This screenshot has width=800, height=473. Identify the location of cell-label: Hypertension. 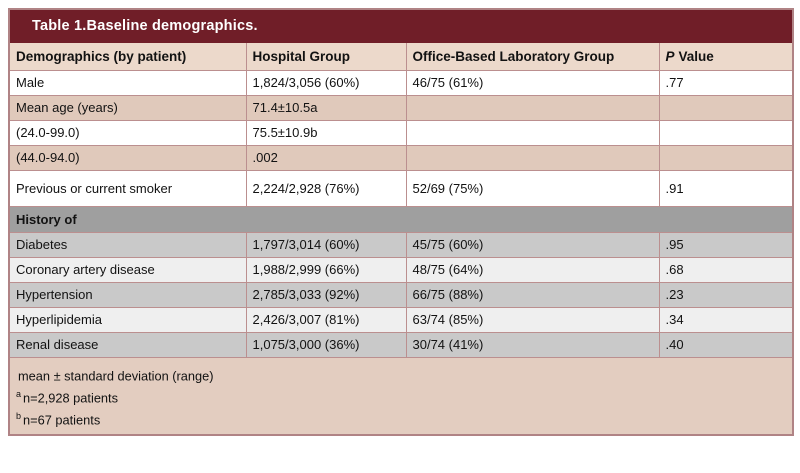
(127, 294).